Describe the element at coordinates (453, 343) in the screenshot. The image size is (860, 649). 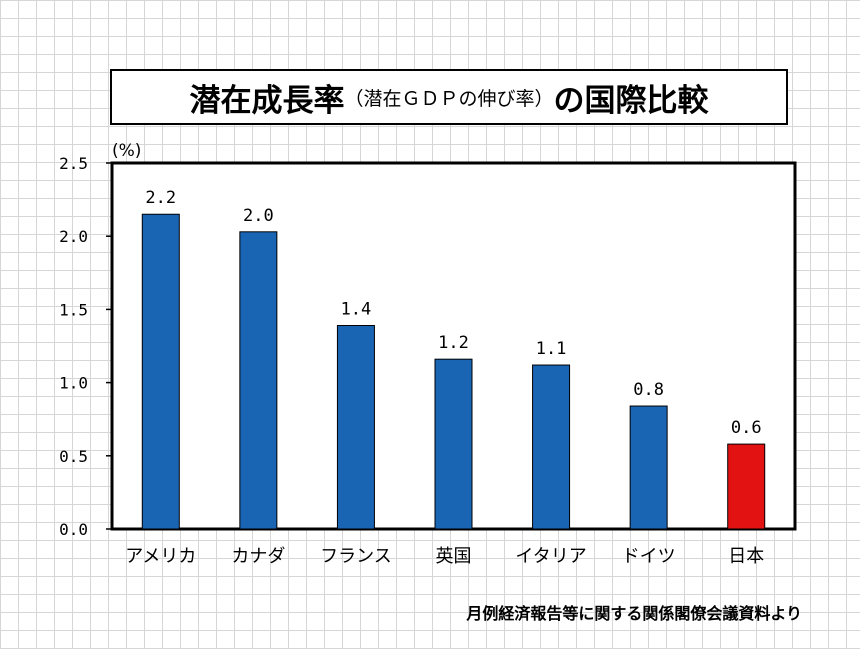
I see `data-label: 1.2` at that location.